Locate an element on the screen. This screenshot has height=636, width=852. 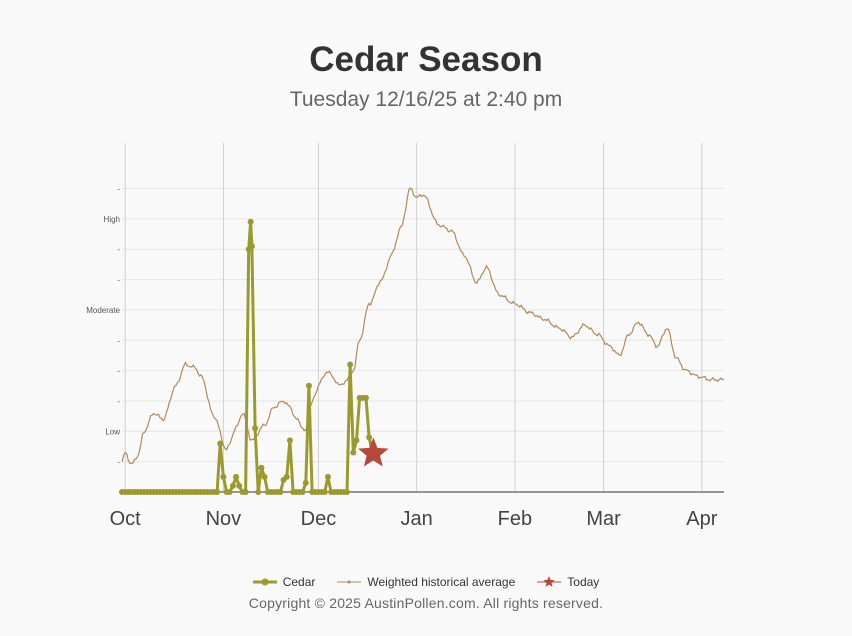
x-tick-label: Mar is located at coordinates (603, 519).